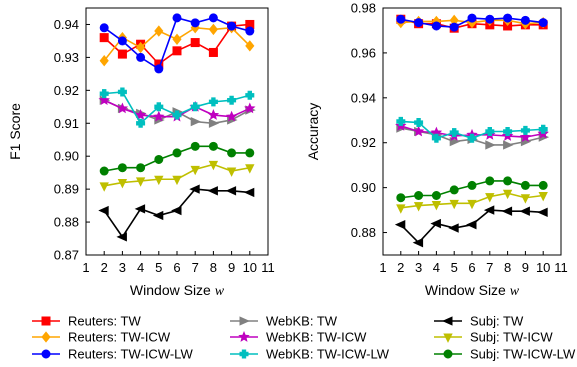 Image resolution: width=577 pixels, height=367 pixels. What do you see at coordinates (472, 129) in the screenshot?
I see `series-webkb-tw-icw-lw` at bounding box center [472, 129].